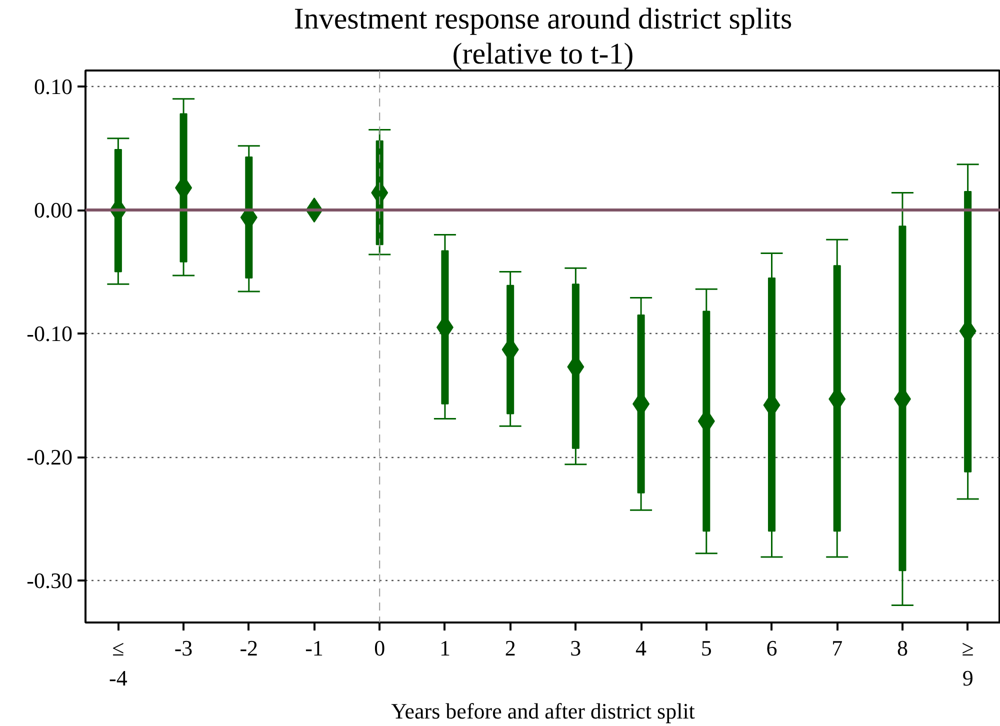 The image size is (1000, 726). Describe the element at coordinates (706, 648) in the screenshot. I see `x-tick-label: 5` at that location.